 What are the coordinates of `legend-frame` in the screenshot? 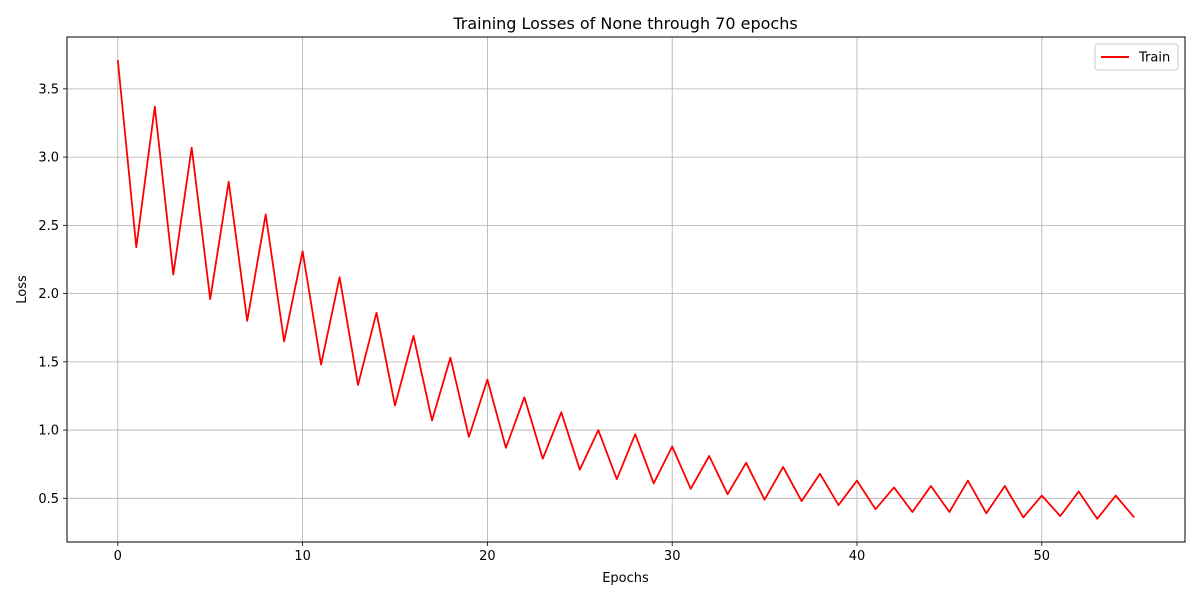 It's located at (1136, 57).